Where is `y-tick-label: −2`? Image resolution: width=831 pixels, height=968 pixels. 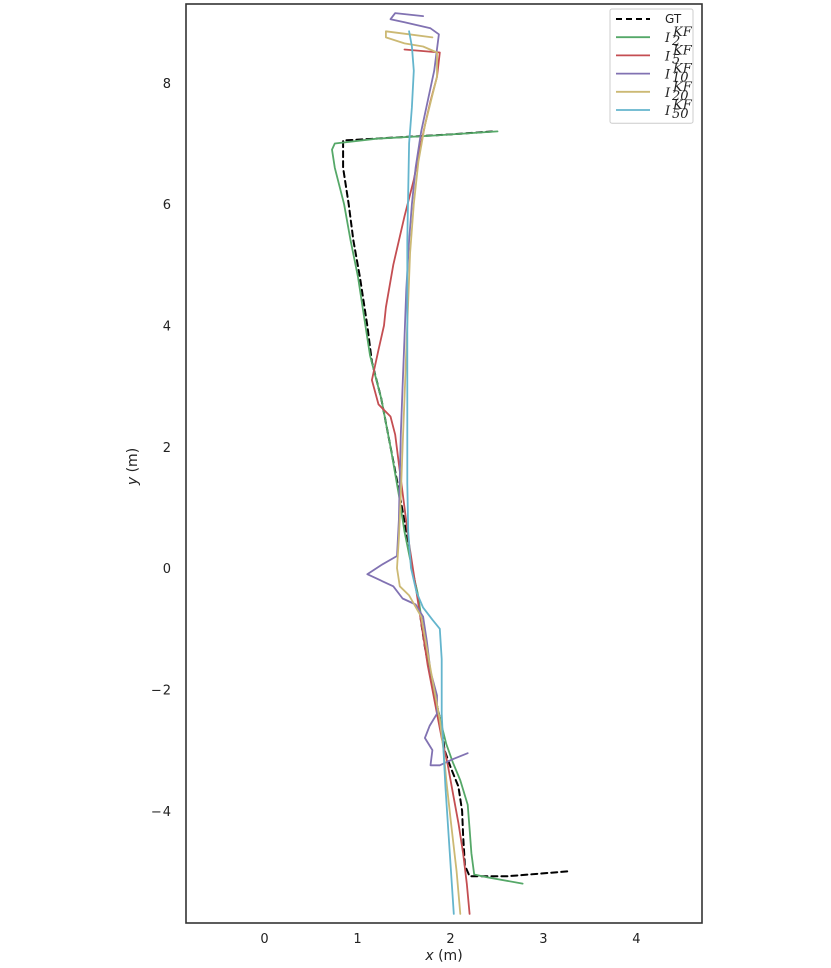 y-tick-label: −2 is located at coordinates (161, 690).